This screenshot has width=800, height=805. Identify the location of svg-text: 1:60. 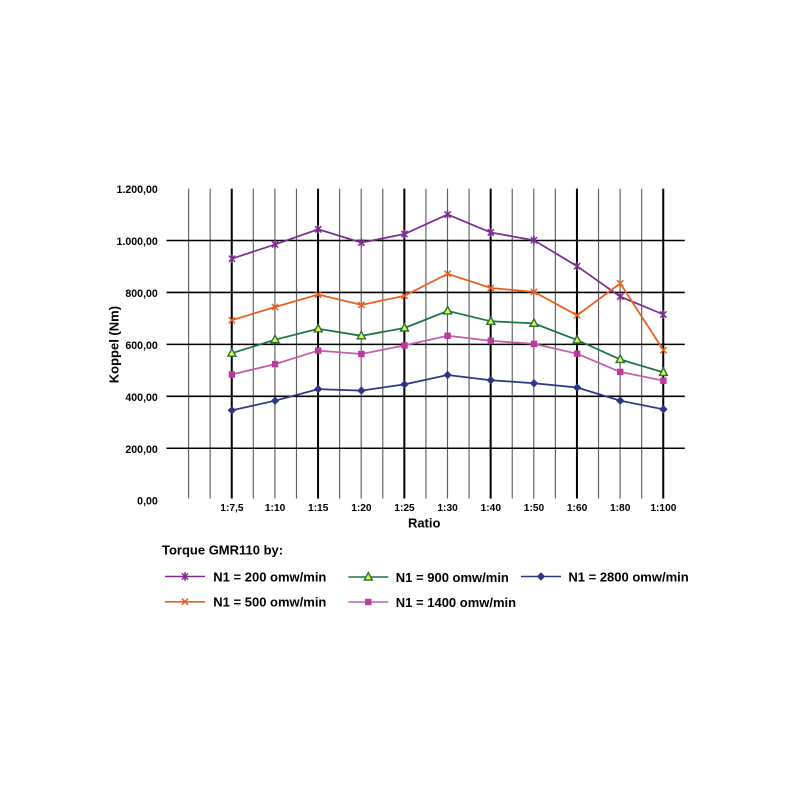
(577, 508).